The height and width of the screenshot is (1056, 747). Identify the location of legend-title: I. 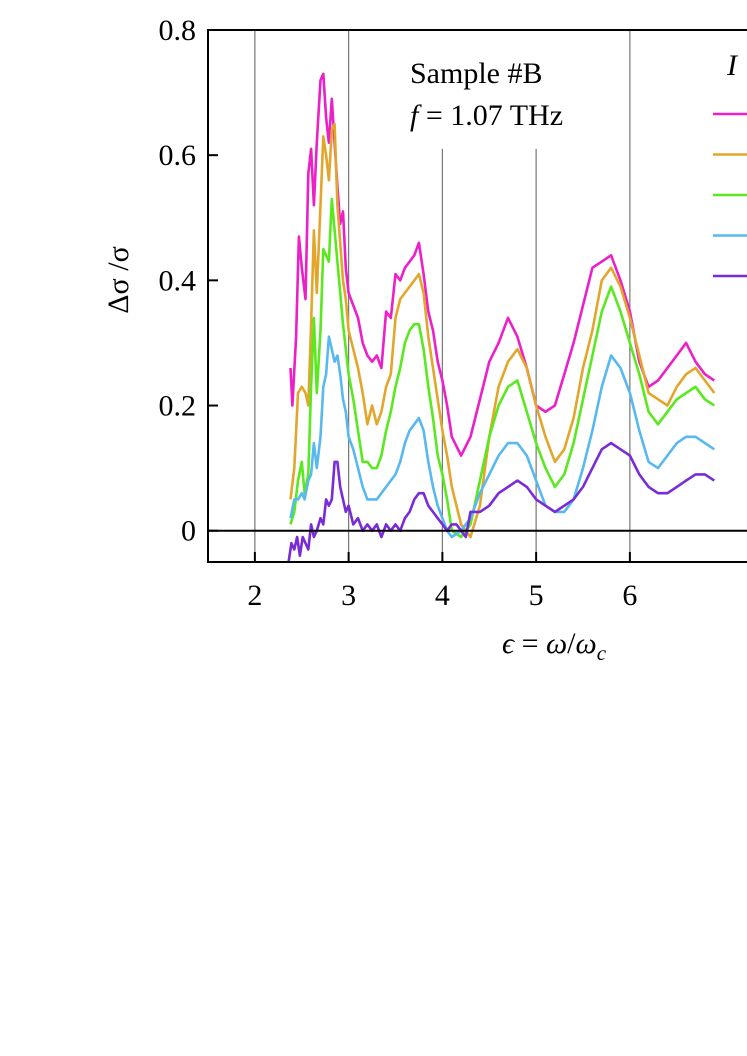
(732, 65).